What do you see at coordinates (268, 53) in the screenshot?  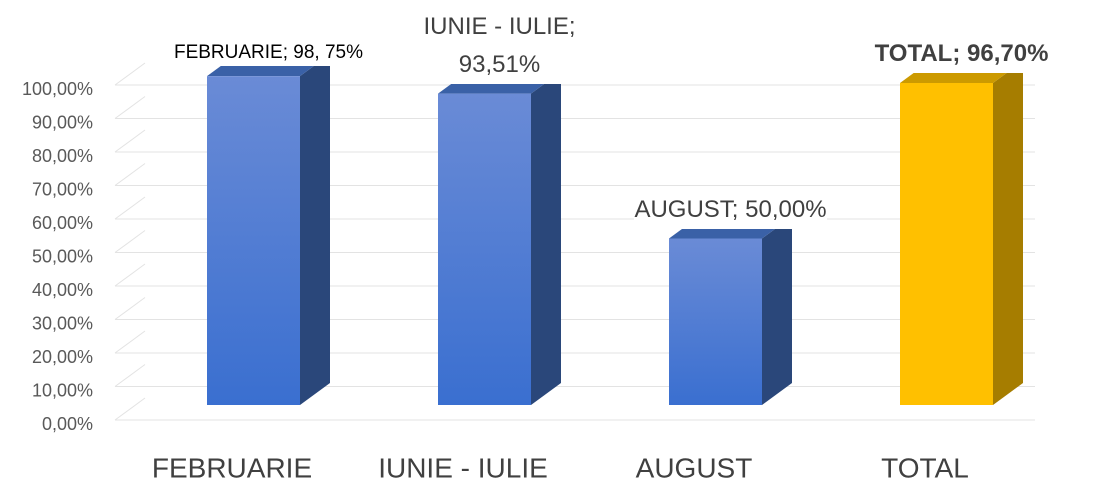 I see `data-label: FEBRUARIE; 98, 75%` at bounding box center [268, 53].